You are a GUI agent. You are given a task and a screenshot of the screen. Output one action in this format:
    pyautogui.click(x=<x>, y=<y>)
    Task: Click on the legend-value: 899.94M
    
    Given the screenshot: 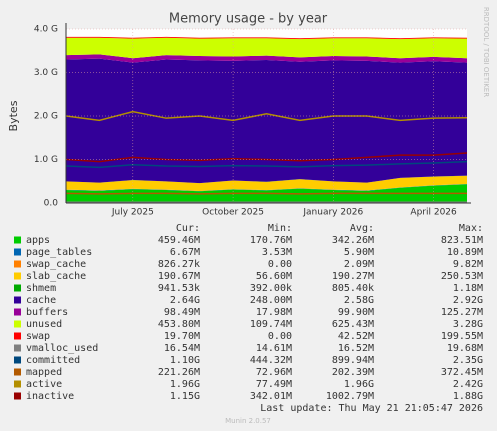 What is the action you would take?
    pyautogui.click(x=353, y=360)
    